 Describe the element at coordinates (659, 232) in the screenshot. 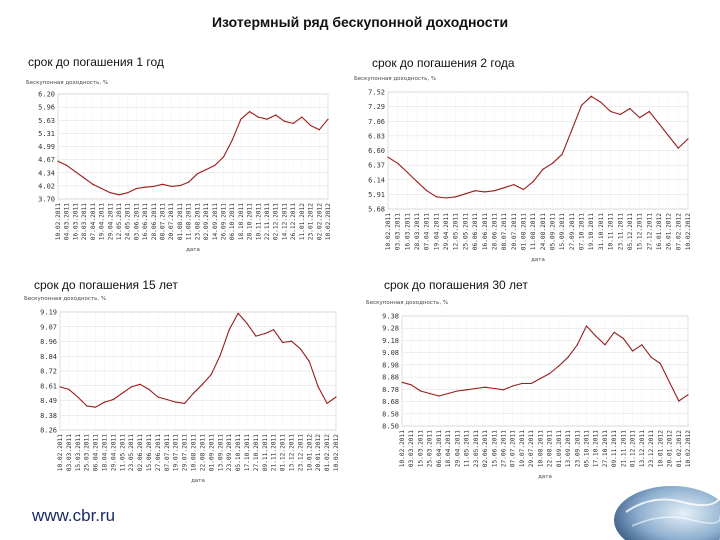

I see `x-tick-label: 16.01.2012` at that location.